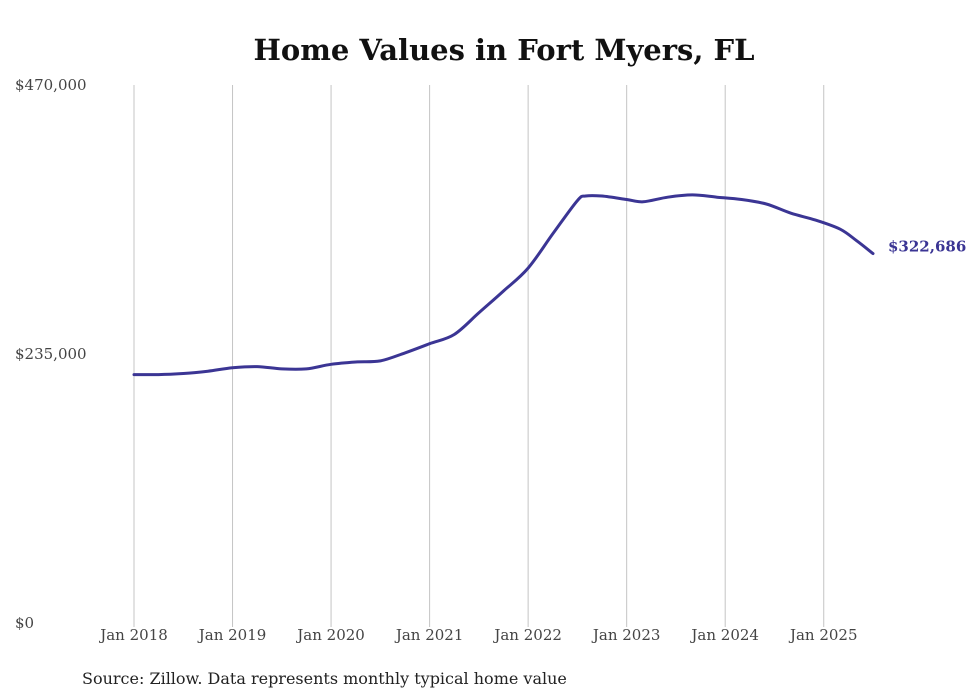  I want to click on x-tick-label: Jan 2022, so click(527, 635).